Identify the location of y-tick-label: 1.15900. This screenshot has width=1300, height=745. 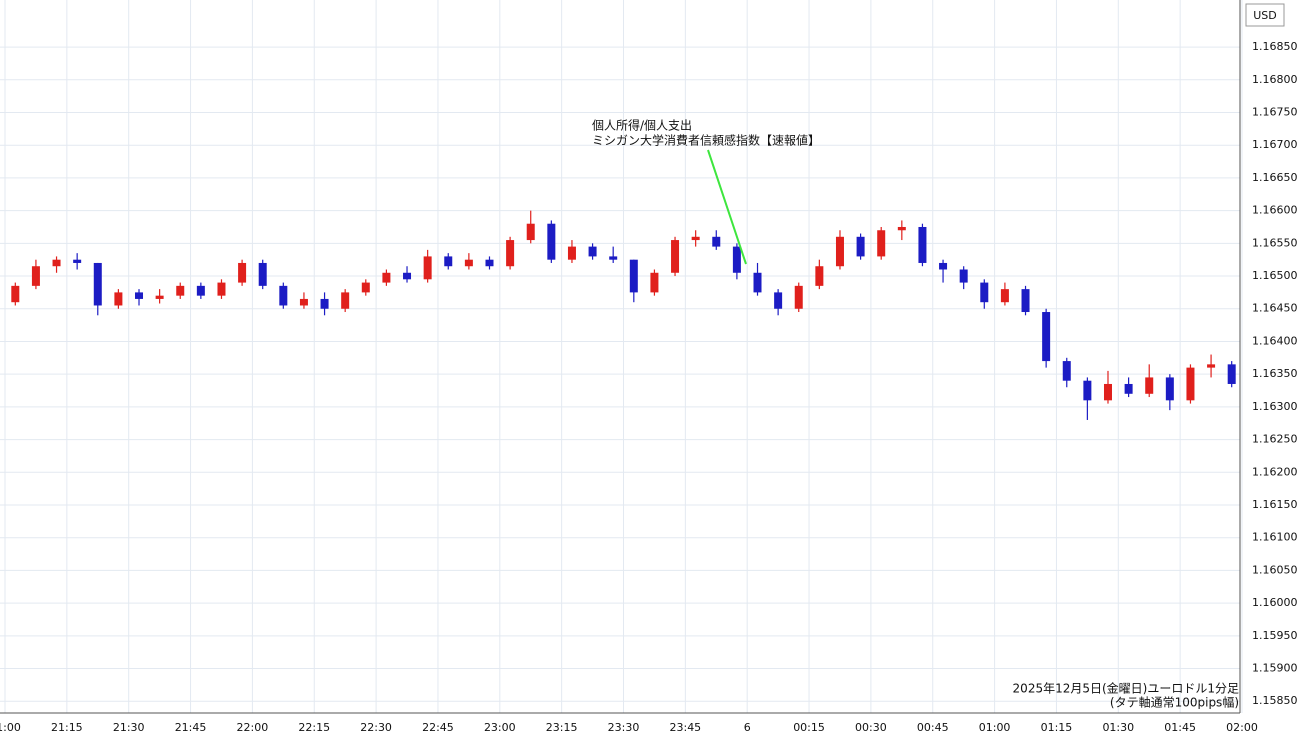
(1275, 668).